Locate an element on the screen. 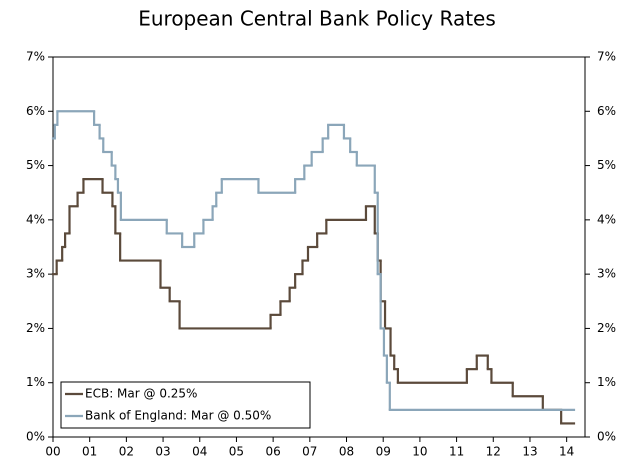 The height and width of the screenshot is (462, 634). x-tick-label: 12 is located at coordinates (493, 452).